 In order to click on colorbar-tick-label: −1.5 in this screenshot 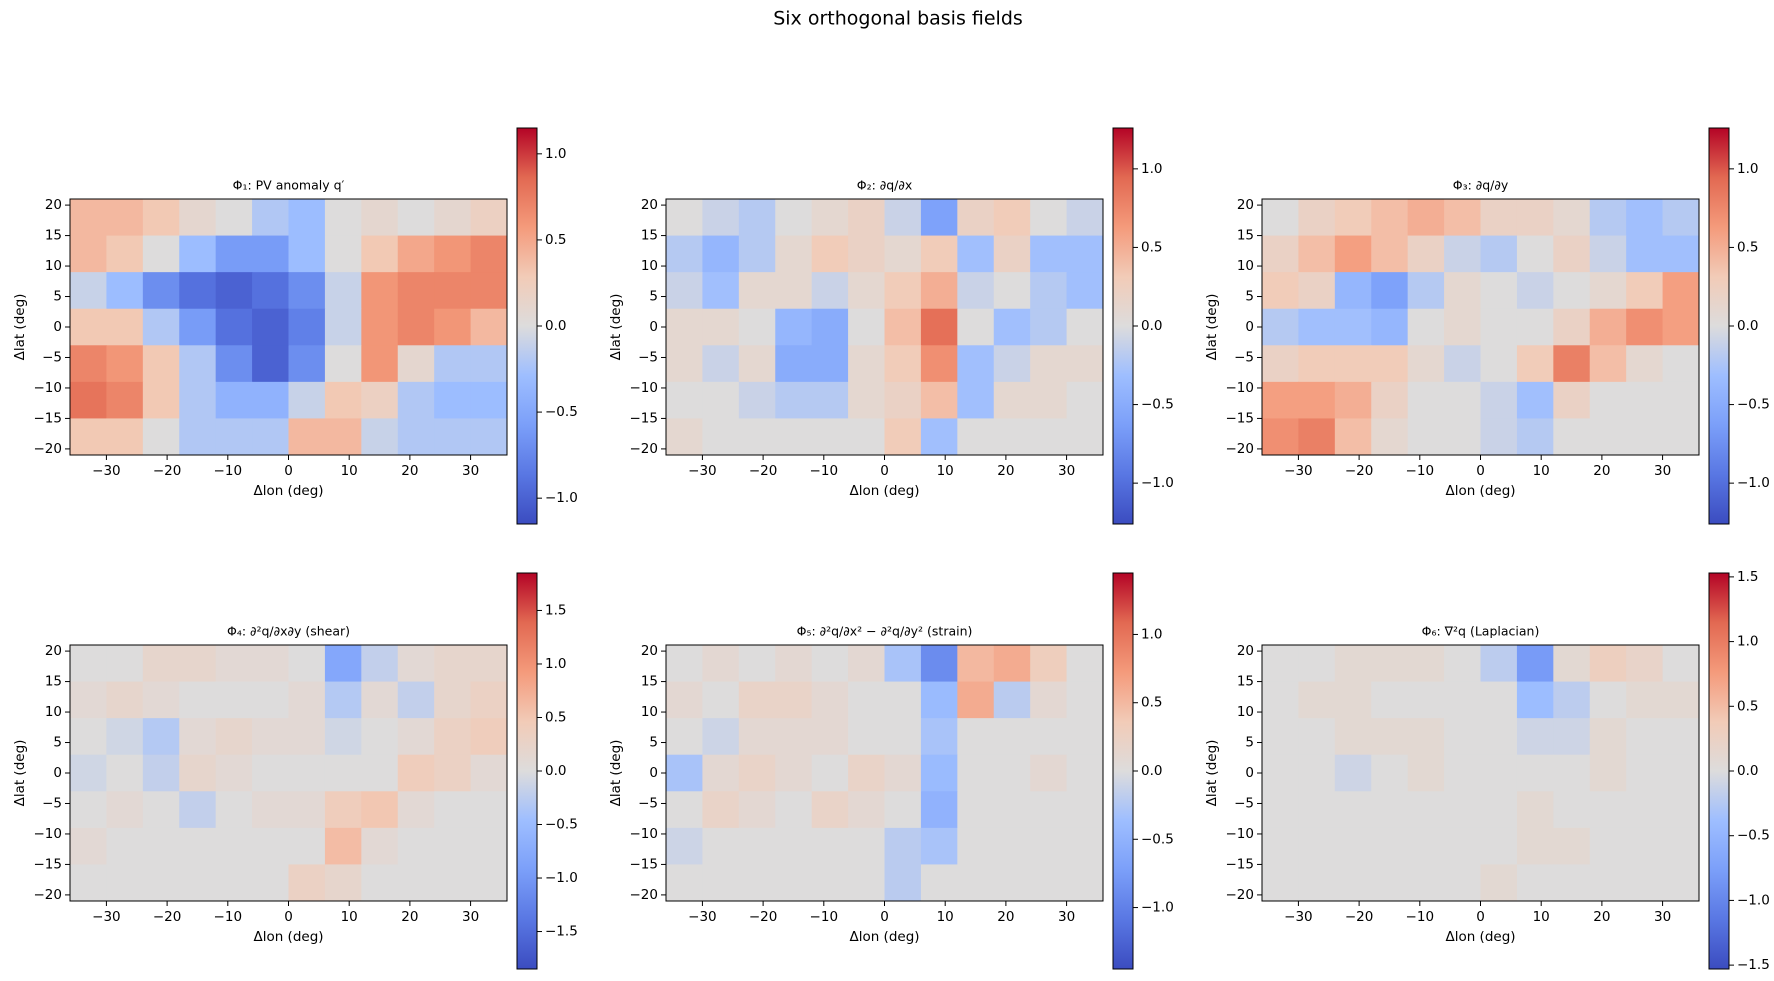, I will do `click(561, 932)`.